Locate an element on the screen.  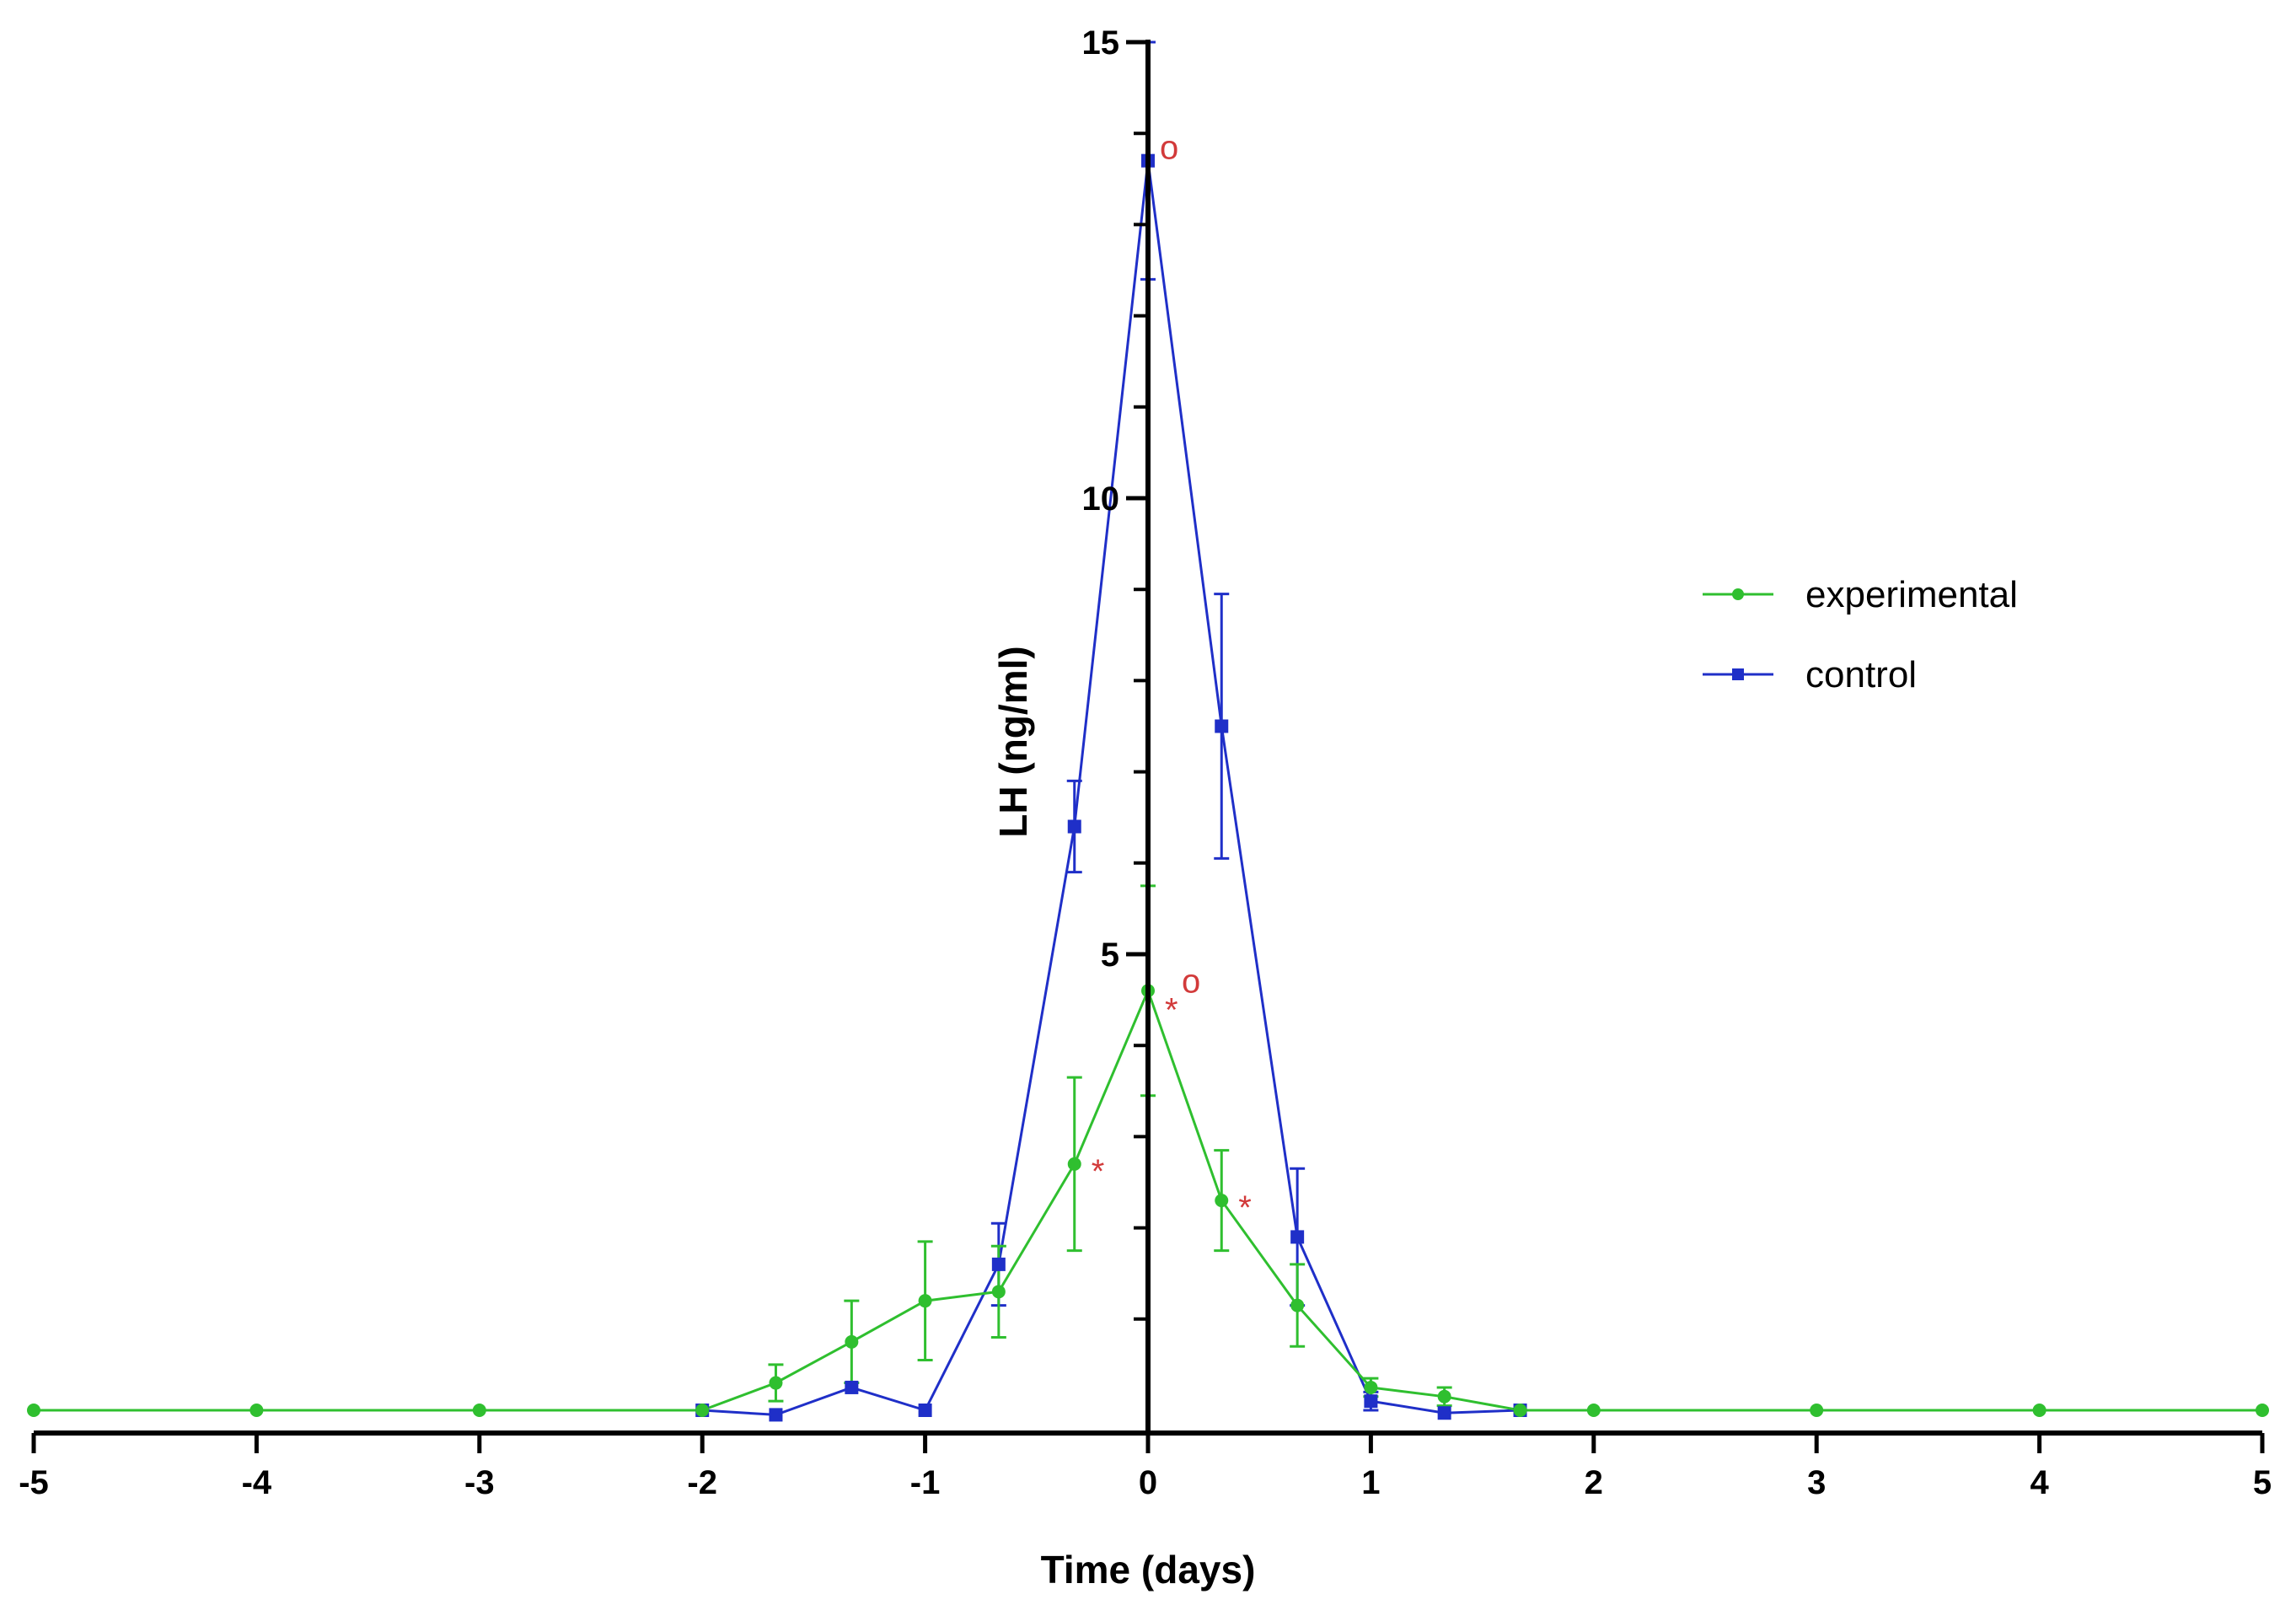
x-tick-label-0: -5 is located at coordinates (34, 1483).